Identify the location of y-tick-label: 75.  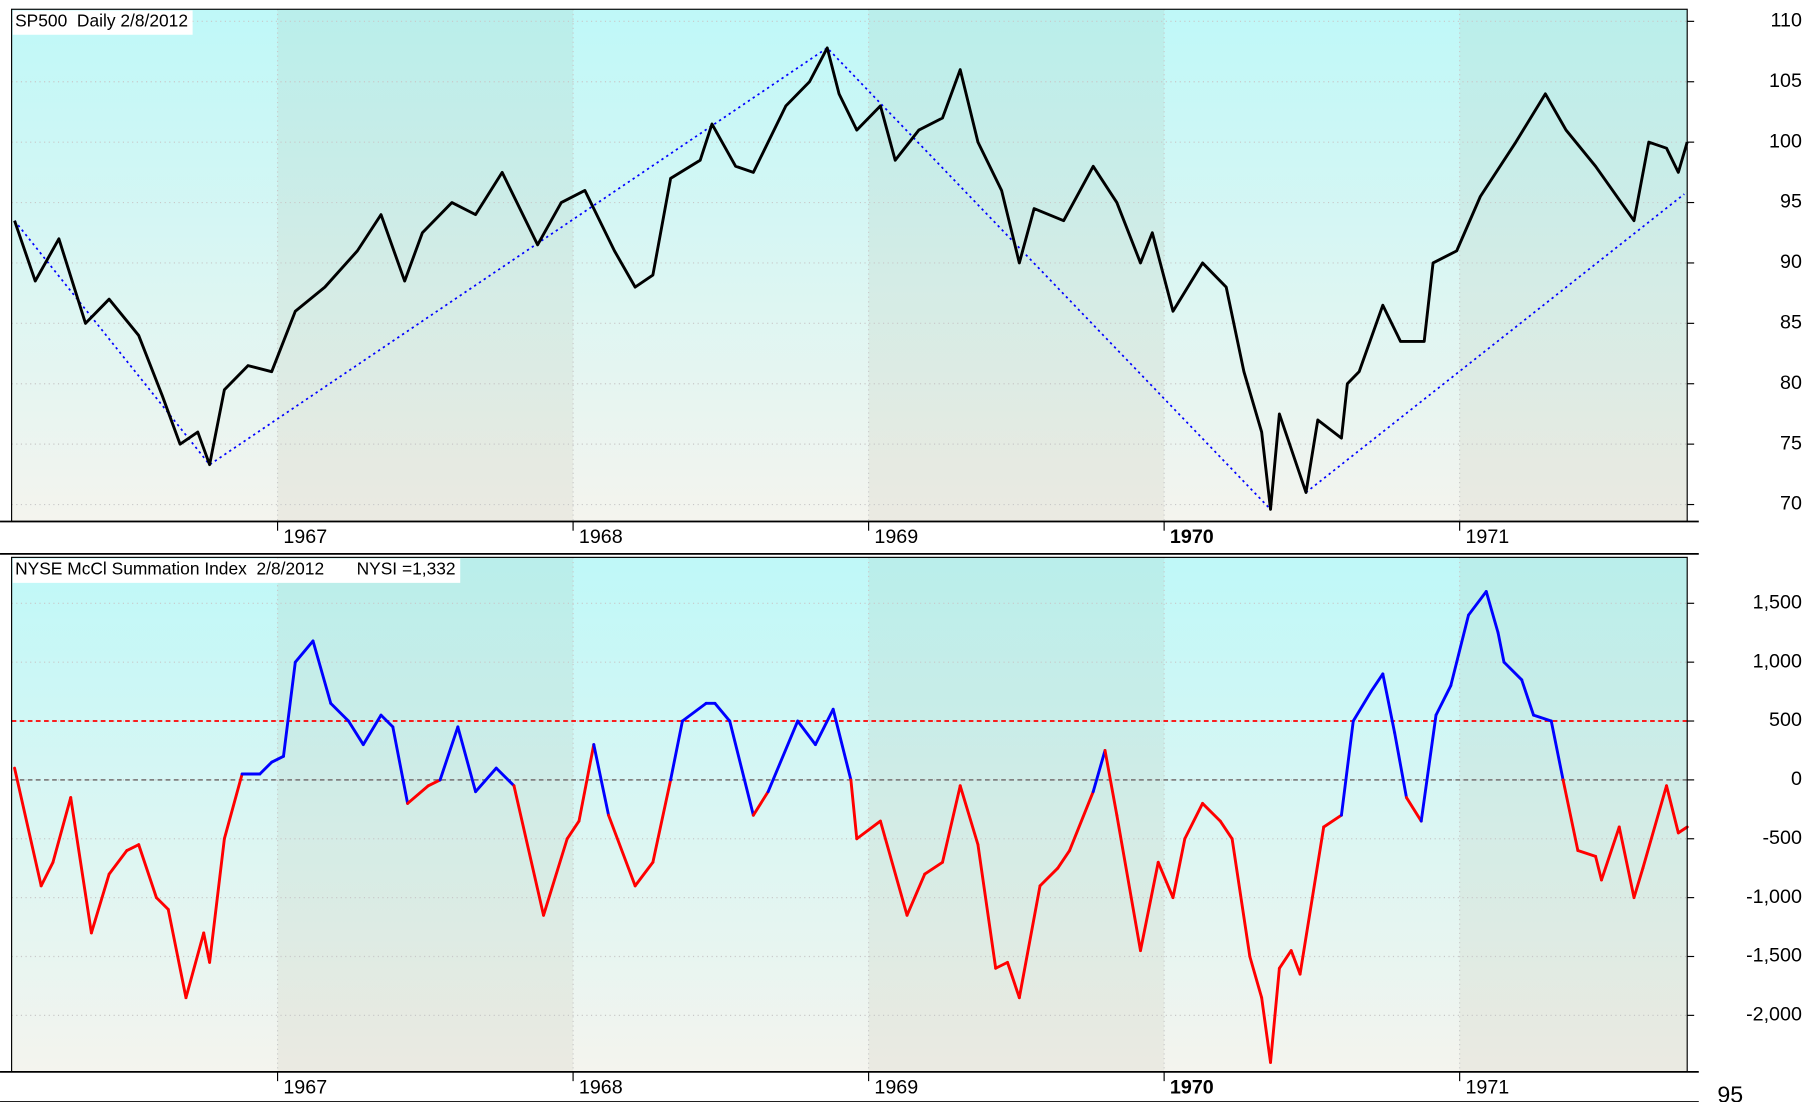
(1791, 443).